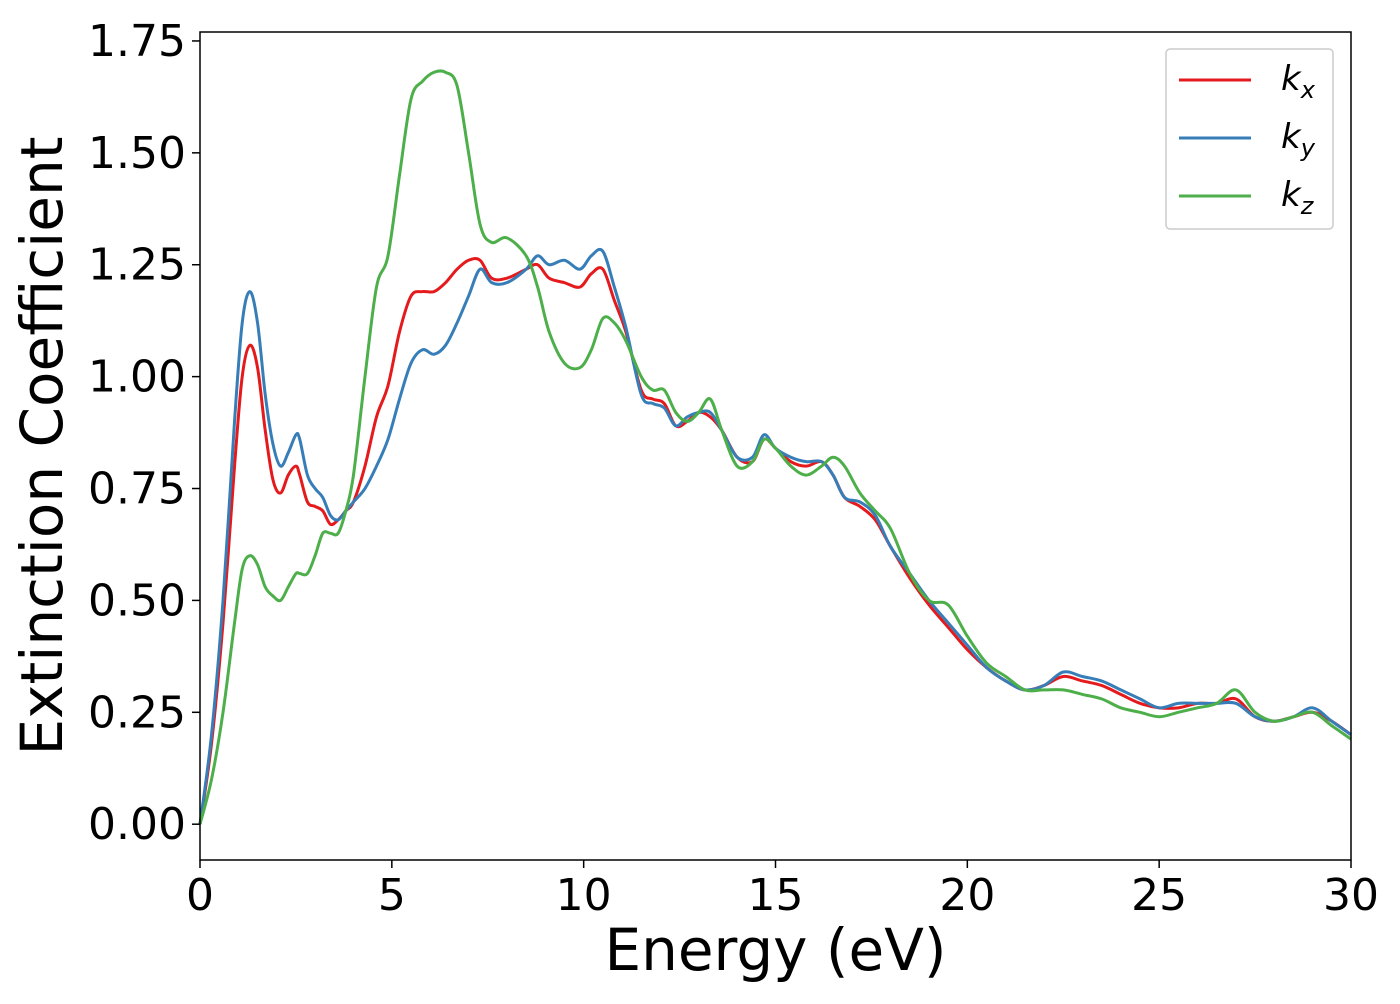 The height and width of the screenshot is (1004, 1400). I want to click on y-tick-label: 1.25, so click(137, 265).